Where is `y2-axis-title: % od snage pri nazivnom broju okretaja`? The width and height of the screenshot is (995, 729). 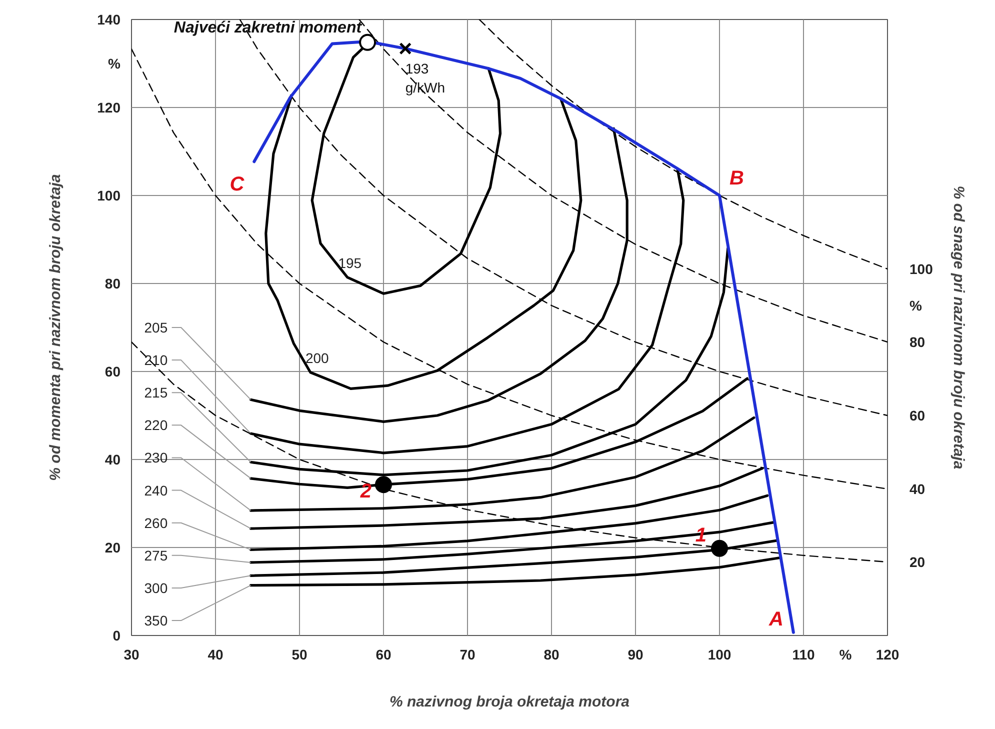
y2-axis-title: % od snage pri nazivnom broju okretaja is located at coordinates (958, 328).